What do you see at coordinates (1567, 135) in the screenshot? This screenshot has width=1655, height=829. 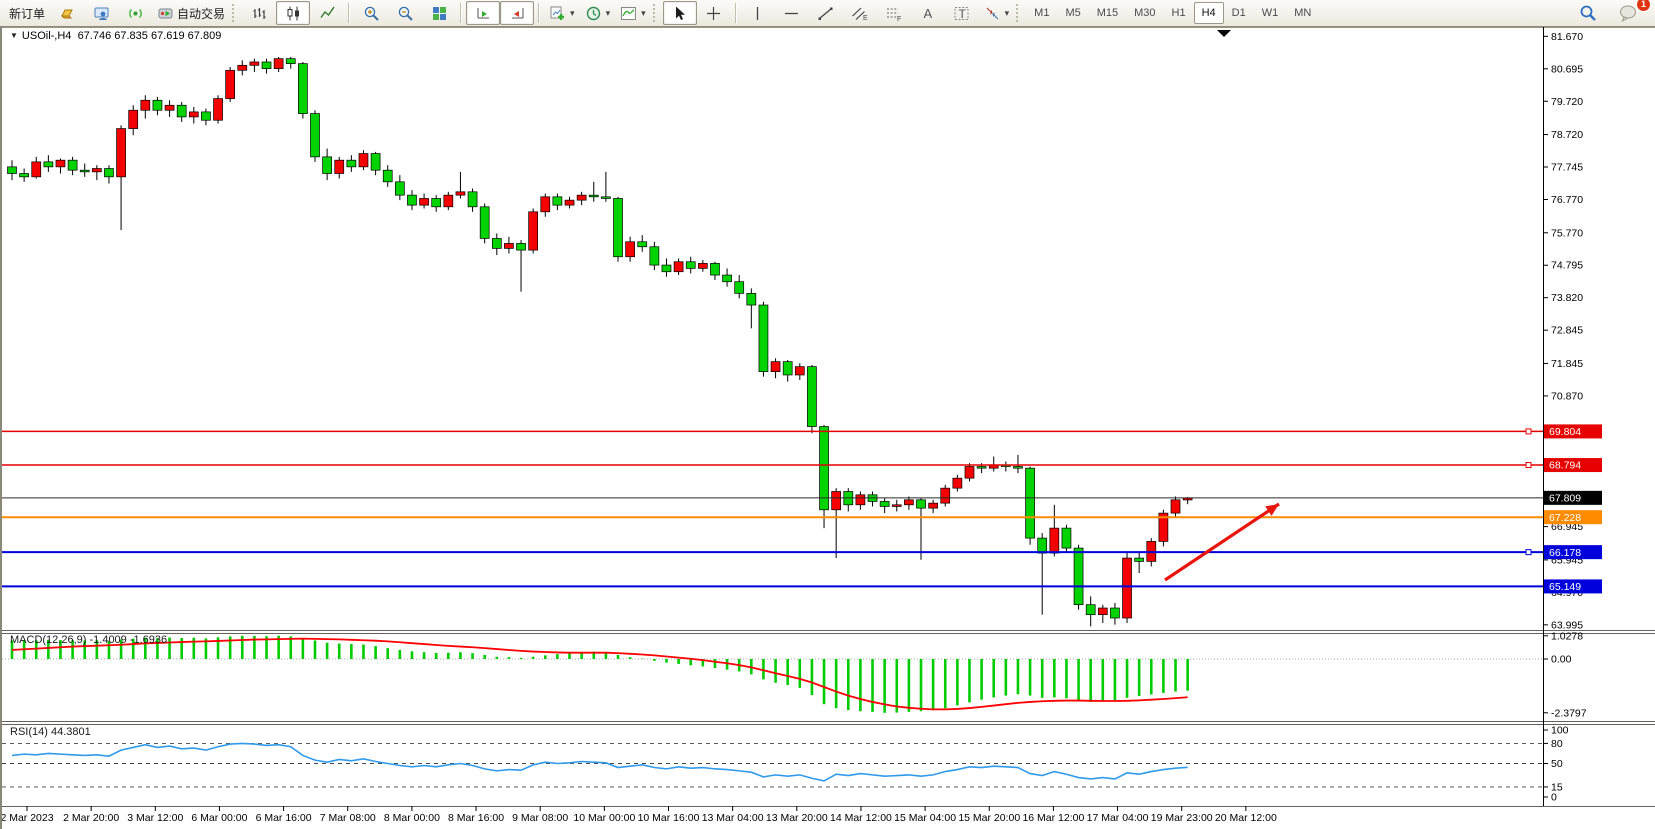 I see `price-axis-label: 78.720` at bounding box center [1567, 135].